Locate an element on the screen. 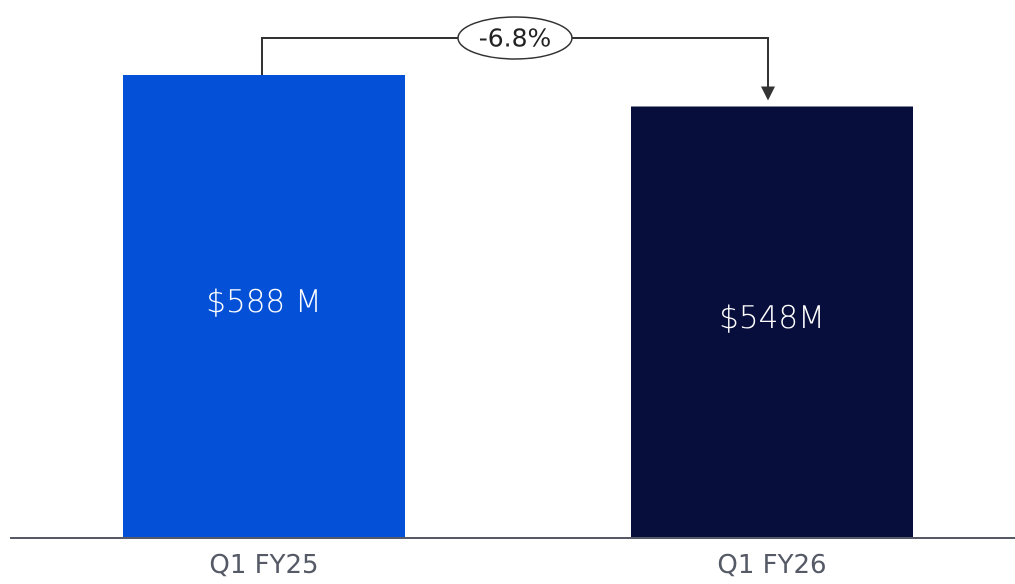 The image size is (1015, 584). x-tick-label: Q1 FY26 is located at coordinates (771, 565).